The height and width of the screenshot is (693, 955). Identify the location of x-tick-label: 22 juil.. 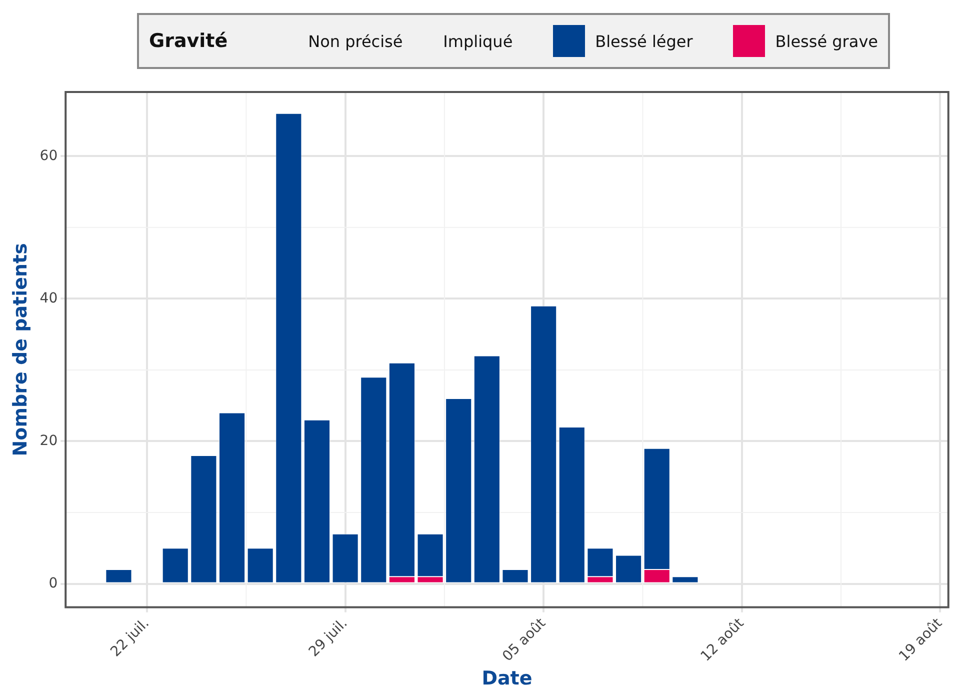
(130, 637).